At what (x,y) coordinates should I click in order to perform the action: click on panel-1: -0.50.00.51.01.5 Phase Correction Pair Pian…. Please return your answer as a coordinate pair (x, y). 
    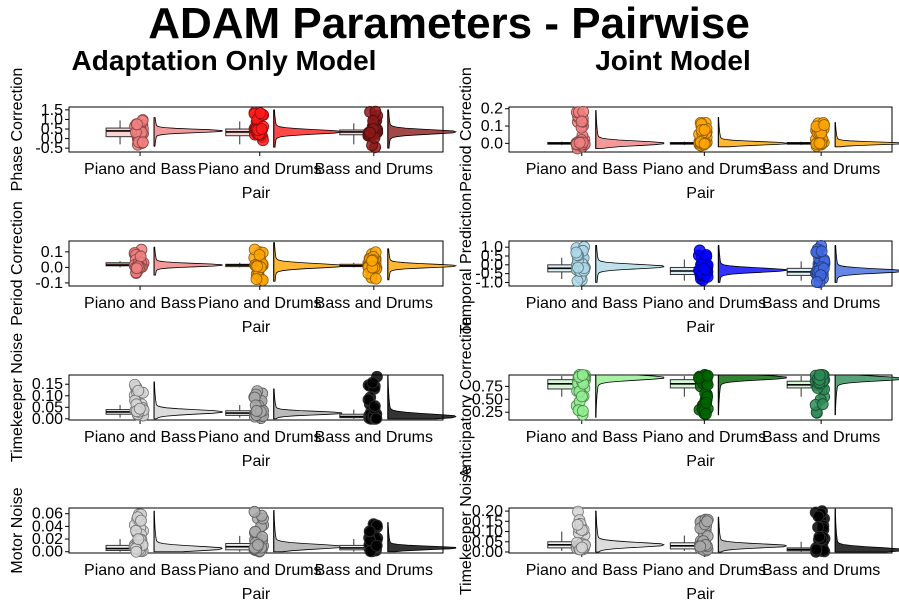
    Looking at the image, I should click on (233, 135).